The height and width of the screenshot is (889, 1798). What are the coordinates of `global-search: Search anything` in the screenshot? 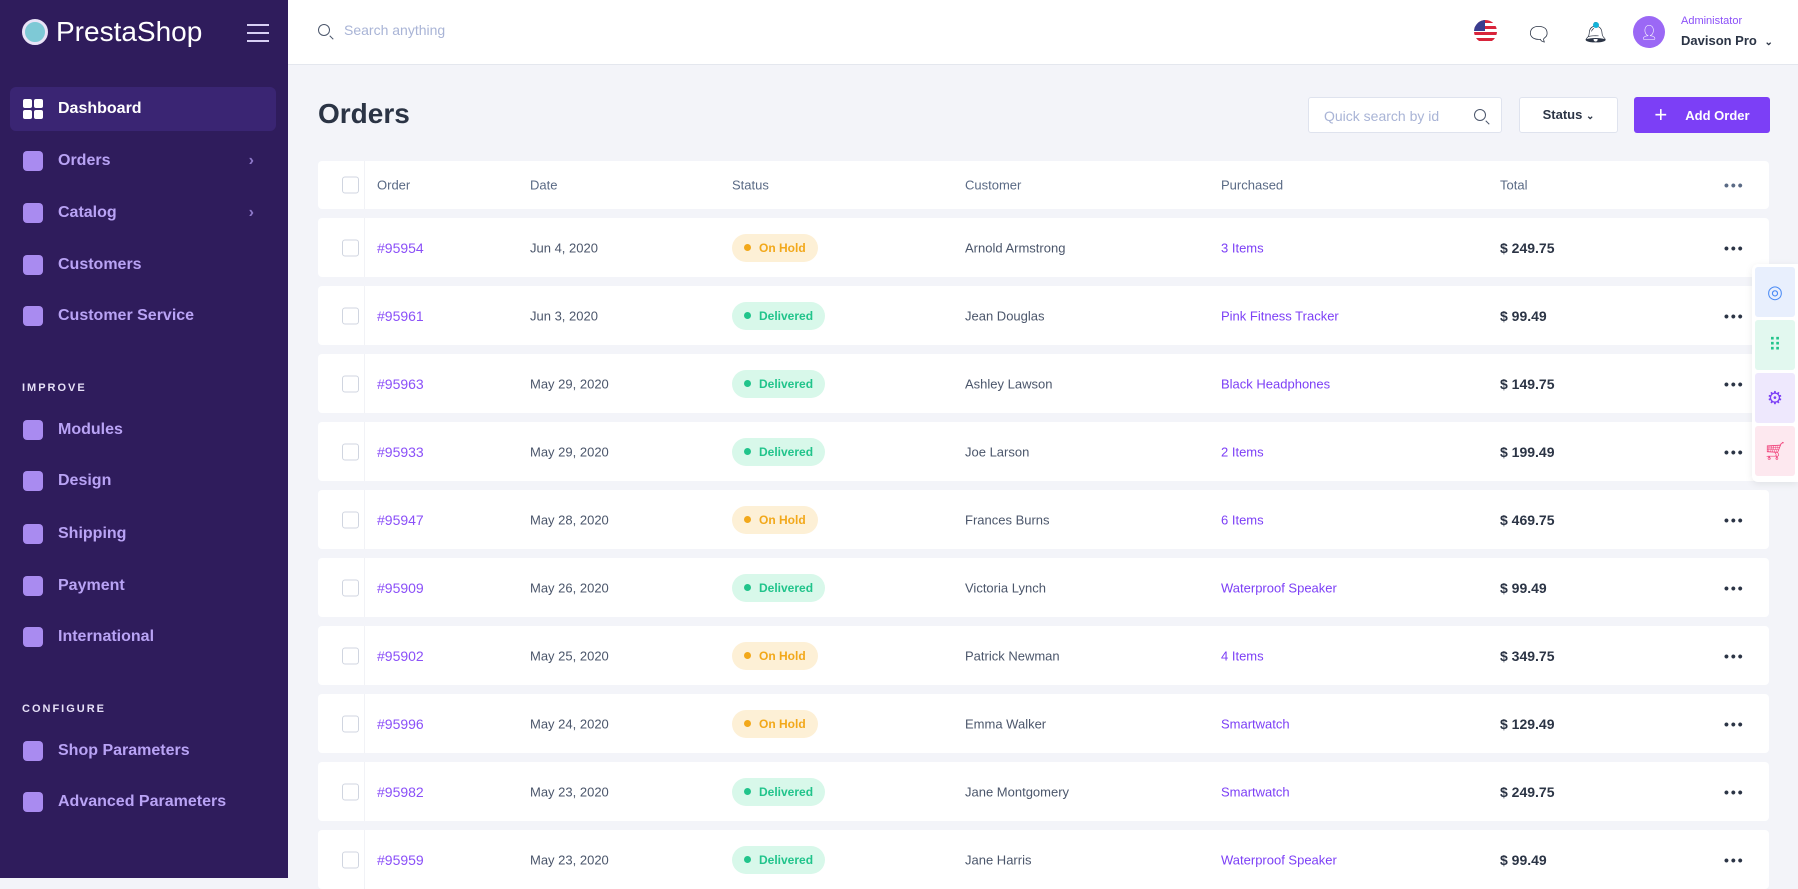 It's located at (381, 30).